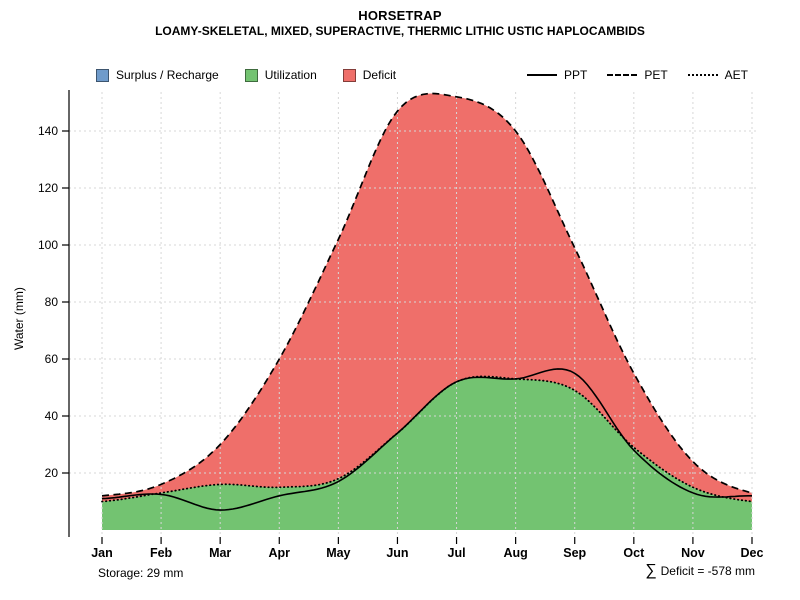 The image size is (800, 600). What do you see at coordinates (634, 553) in the screenshot?
I see `x-tick-label: Oct` at bounding box center [634, 553].